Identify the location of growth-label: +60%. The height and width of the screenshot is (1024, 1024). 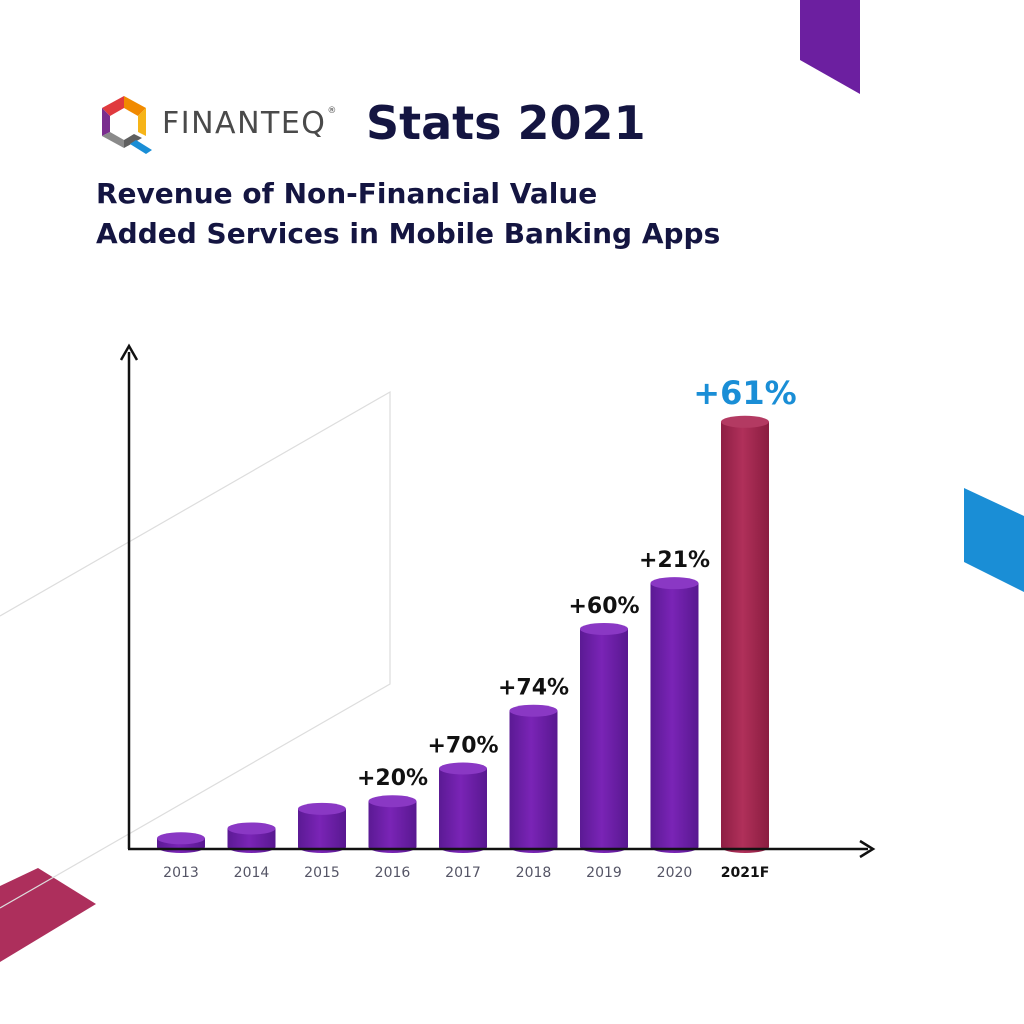
(603, 606).